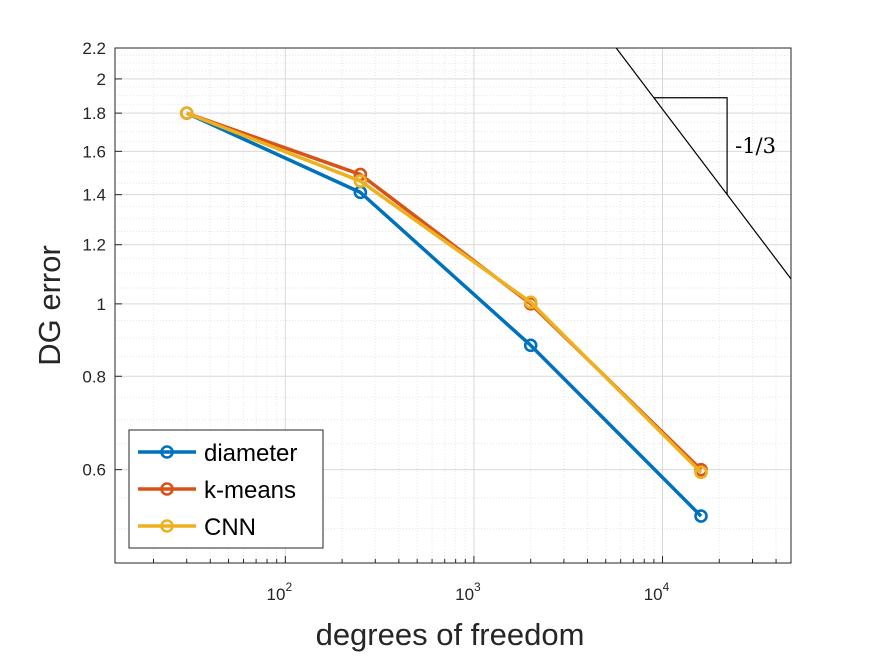 Image resolution: width=875 pixels, height=656 pixels. I want to click on legend-label-k-means: k-means, so click(250, 490).